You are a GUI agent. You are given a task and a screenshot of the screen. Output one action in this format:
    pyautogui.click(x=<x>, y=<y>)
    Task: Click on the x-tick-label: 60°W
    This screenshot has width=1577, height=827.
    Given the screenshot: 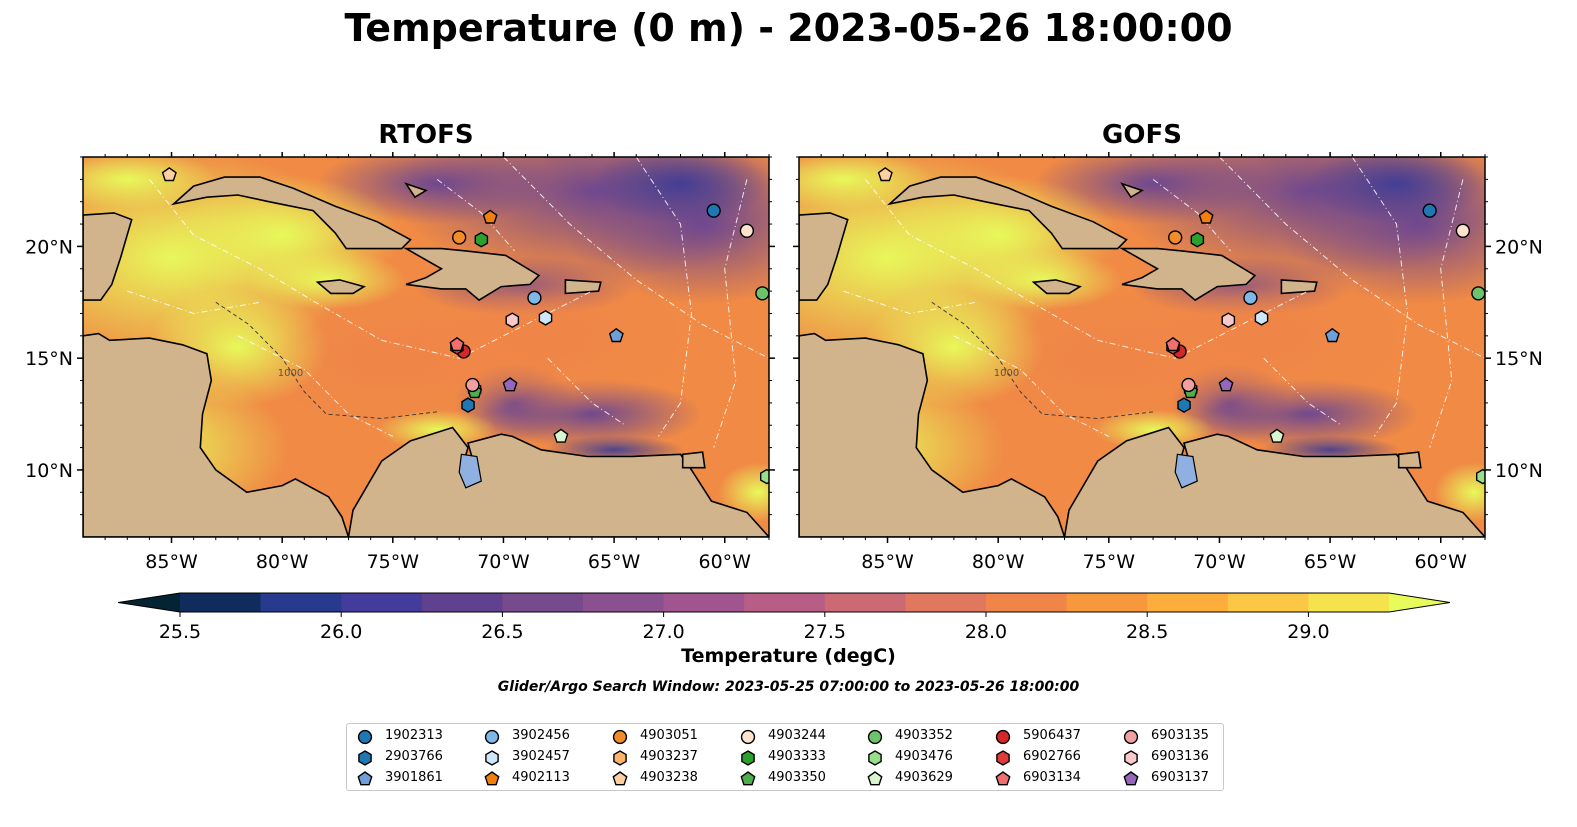 What is the action you would take?
    pyautogui.click(x=1441, y=562)
    